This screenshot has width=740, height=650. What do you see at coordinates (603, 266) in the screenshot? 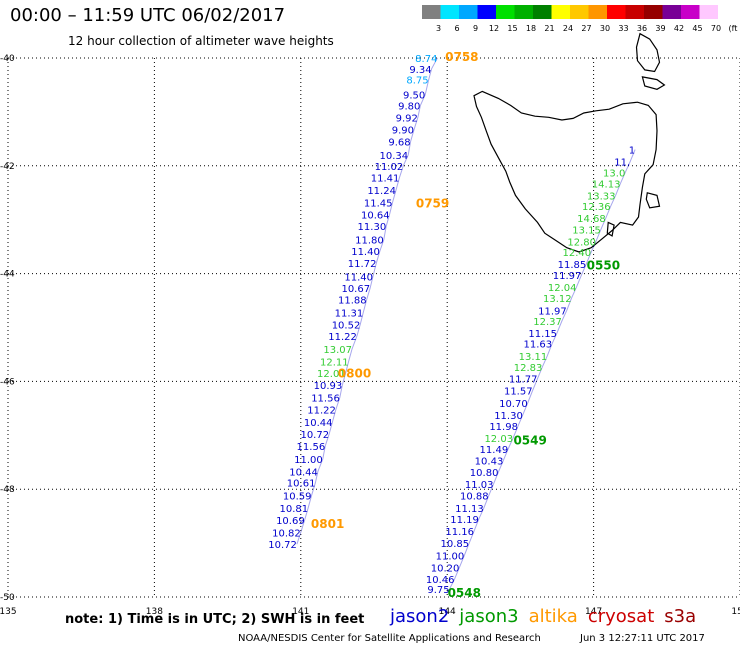
I see `pass-time-label: 0550` at bounding box center [603, 266].